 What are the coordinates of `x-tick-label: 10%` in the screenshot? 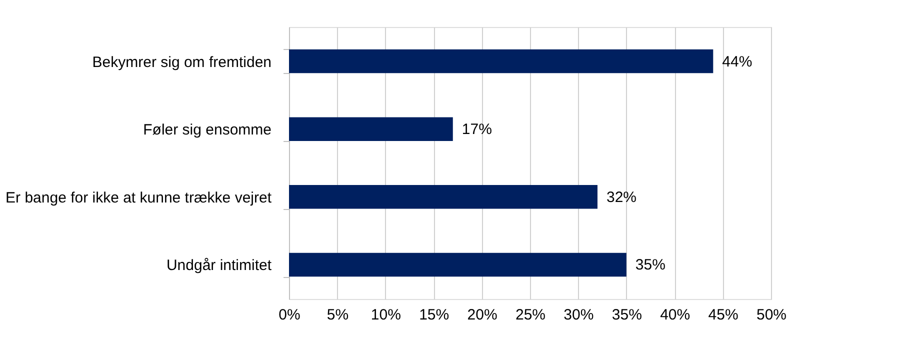 It's located at (385, 315).